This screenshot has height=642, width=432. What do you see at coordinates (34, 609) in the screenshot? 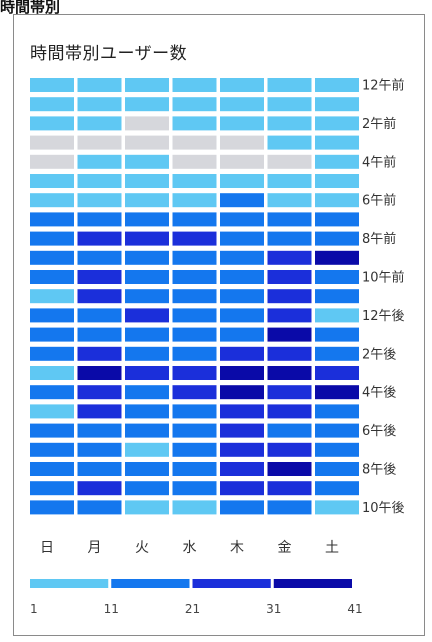
I see `legend-tick-label: 1` at bounding box center [34, 609].